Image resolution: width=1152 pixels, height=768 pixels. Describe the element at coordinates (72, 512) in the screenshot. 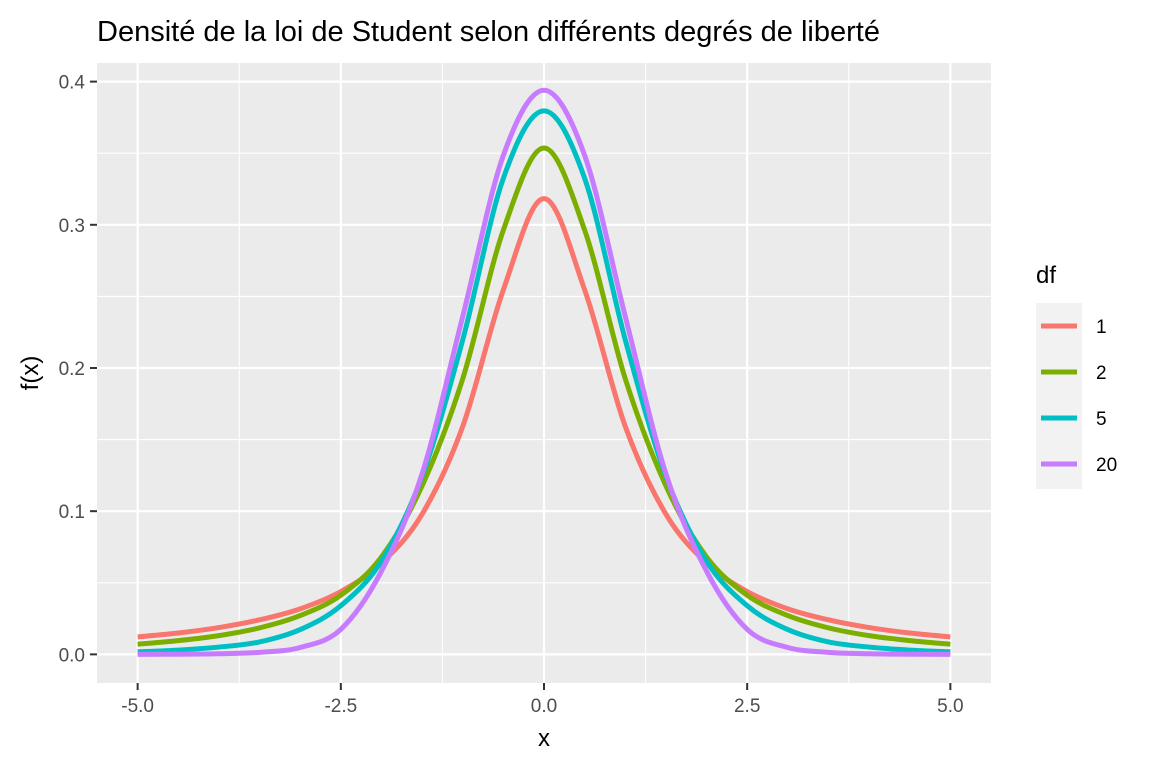

I see `y-tick-label: 0.1` at that location.